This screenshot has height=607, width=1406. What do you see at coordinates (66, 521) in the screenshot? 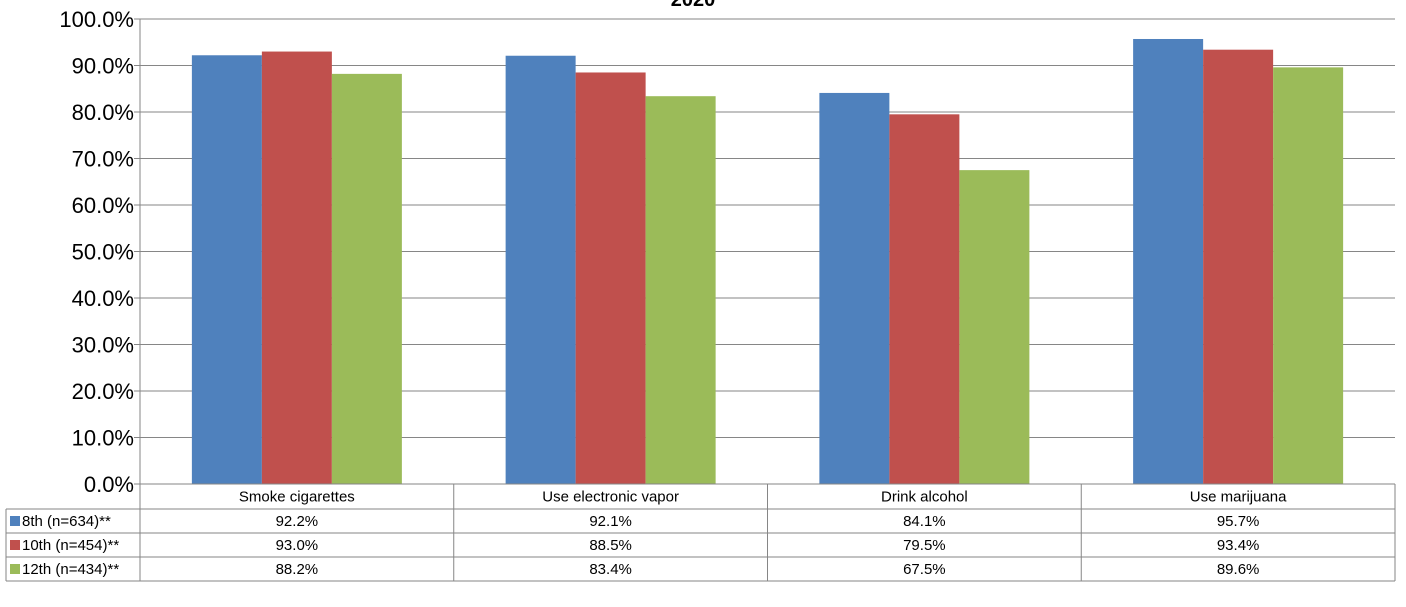
I see `legend-entry: 8th (n=634)**` at bounding box center [66, 521].